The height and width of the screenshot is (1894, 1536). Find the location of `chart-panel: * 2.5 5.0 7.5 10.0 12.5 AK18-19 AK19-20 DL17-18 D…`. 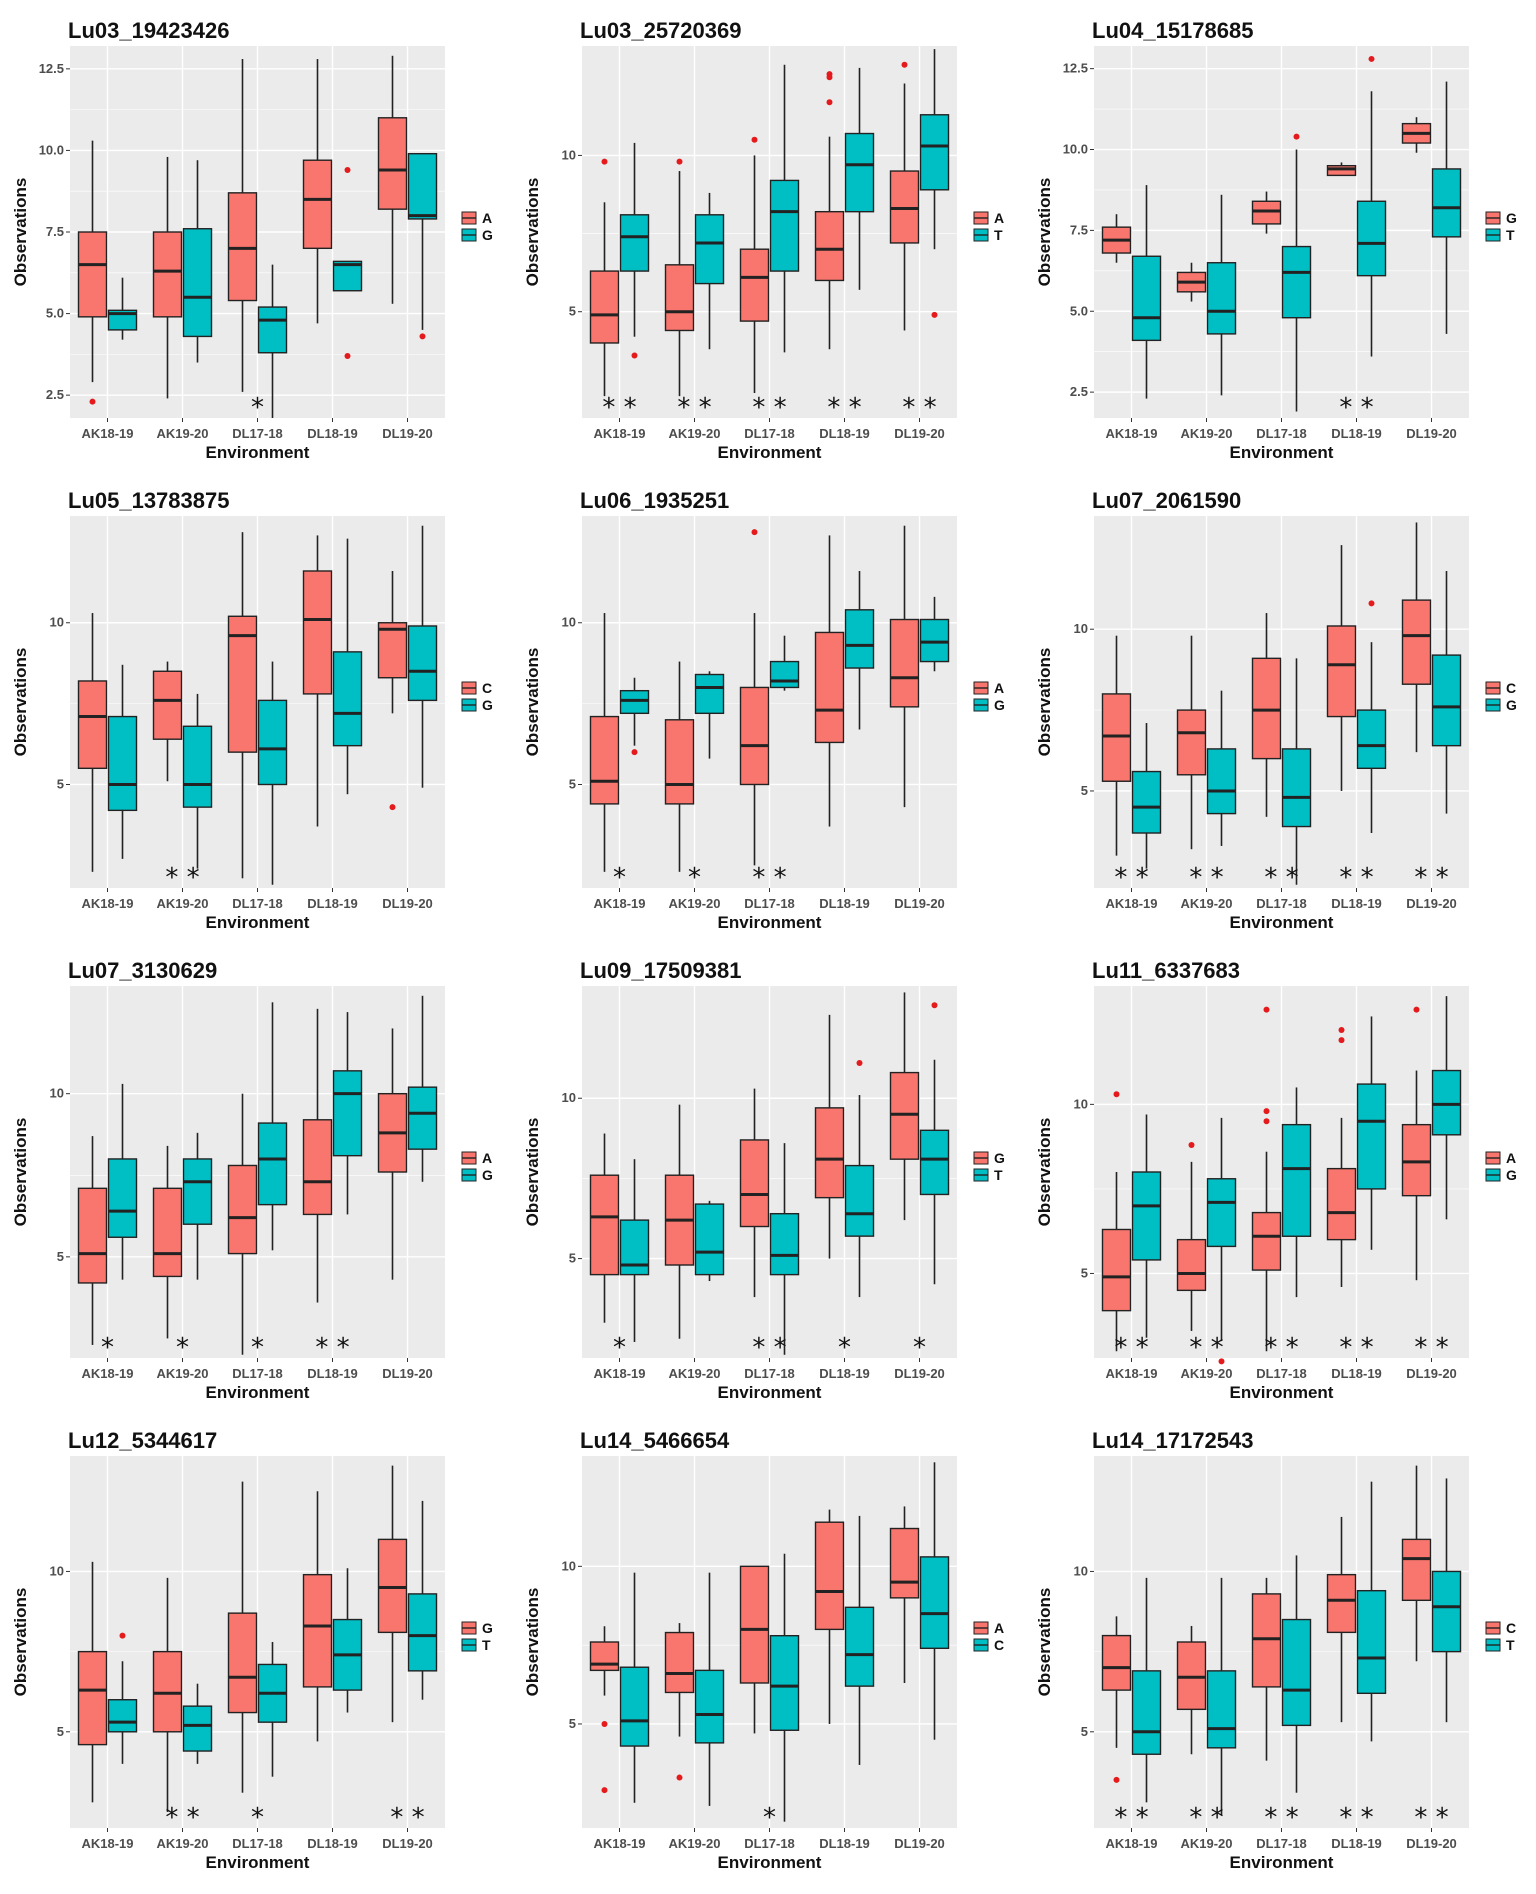

chart-panel: * 2.5 5.0 7.5 10.0 12.5 AK18-19 AK19-20 DL17-18 D… is located at coordinates (256, 235).